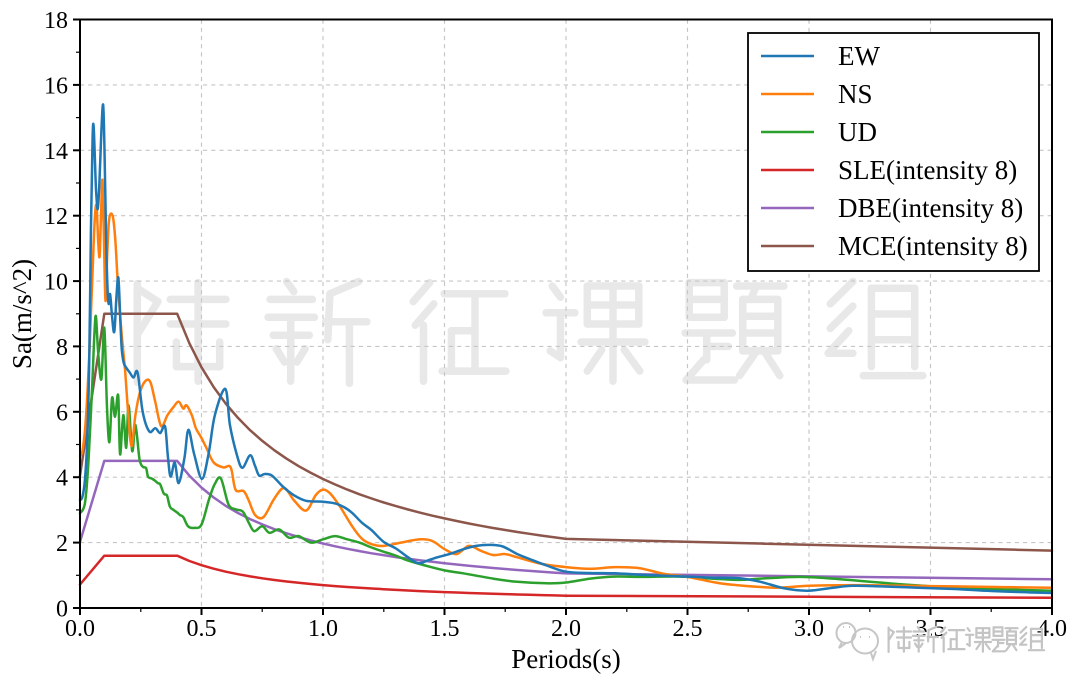  I want to click on svg-text: NS, so click(855, 94).